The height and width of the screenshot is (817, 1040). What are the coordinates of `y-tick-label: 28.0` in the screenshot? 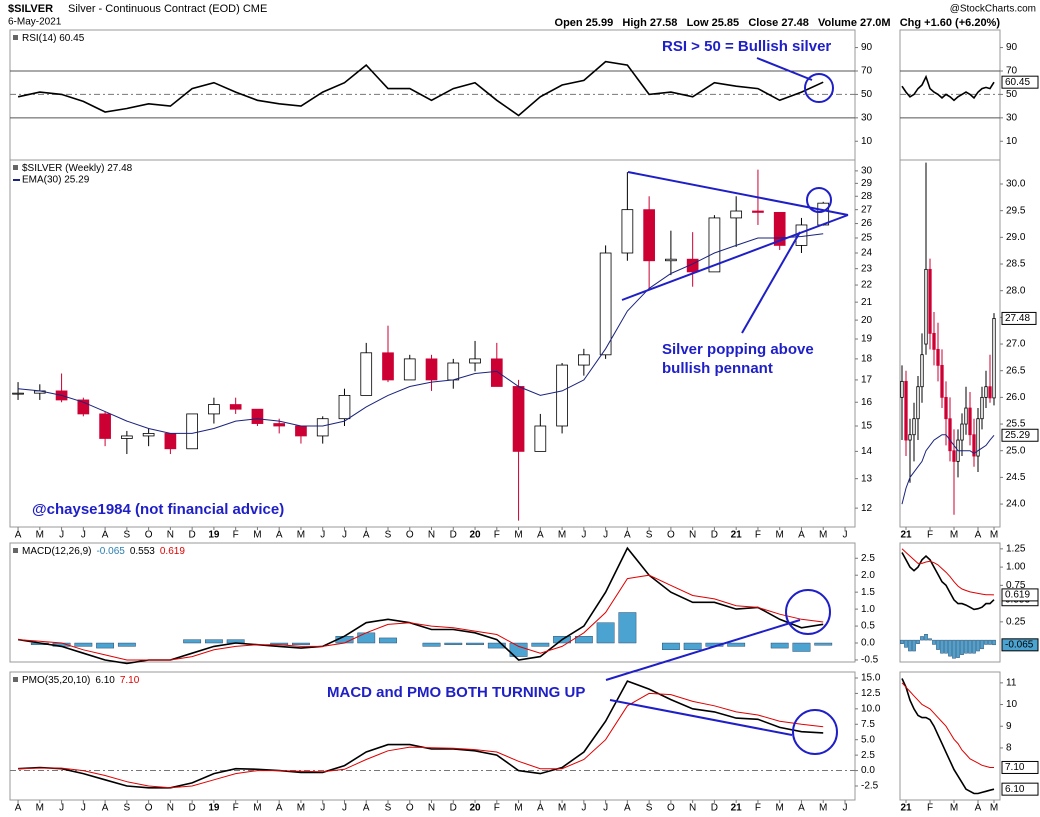 It's located at (1016, 290).